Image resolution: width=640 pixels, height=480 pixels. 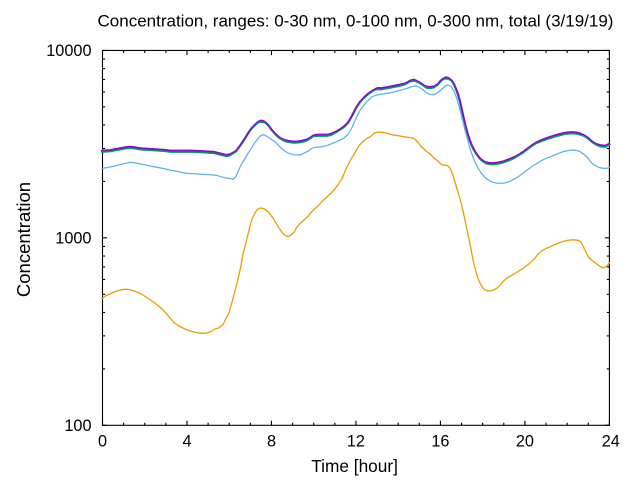 What do you see at coordinates (186, 442) in the screenshot?
I see `svg-text: 4` at bounding box center [186, 442].